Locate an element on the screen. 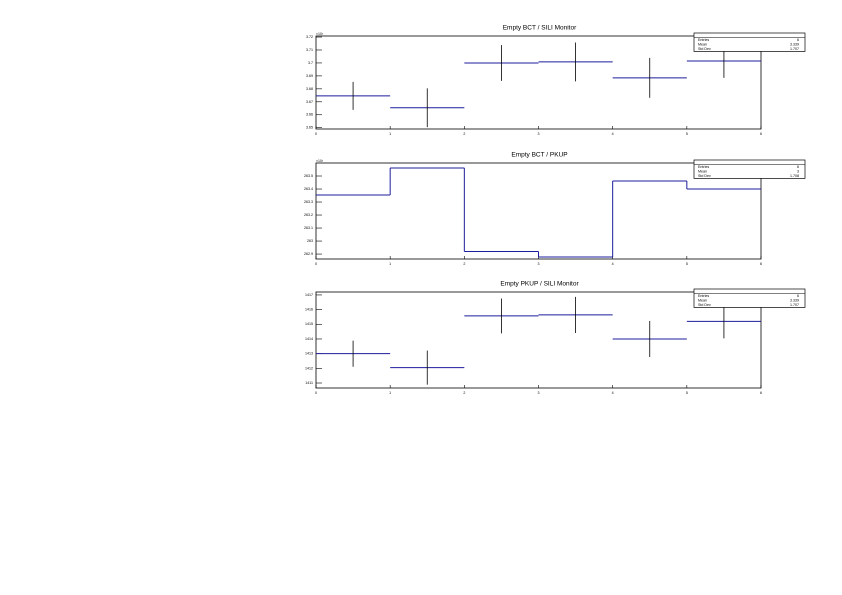 The width and height of the screenshot is (842, 595). y-tick-label: 1411 is located at coordinates (309, 383).